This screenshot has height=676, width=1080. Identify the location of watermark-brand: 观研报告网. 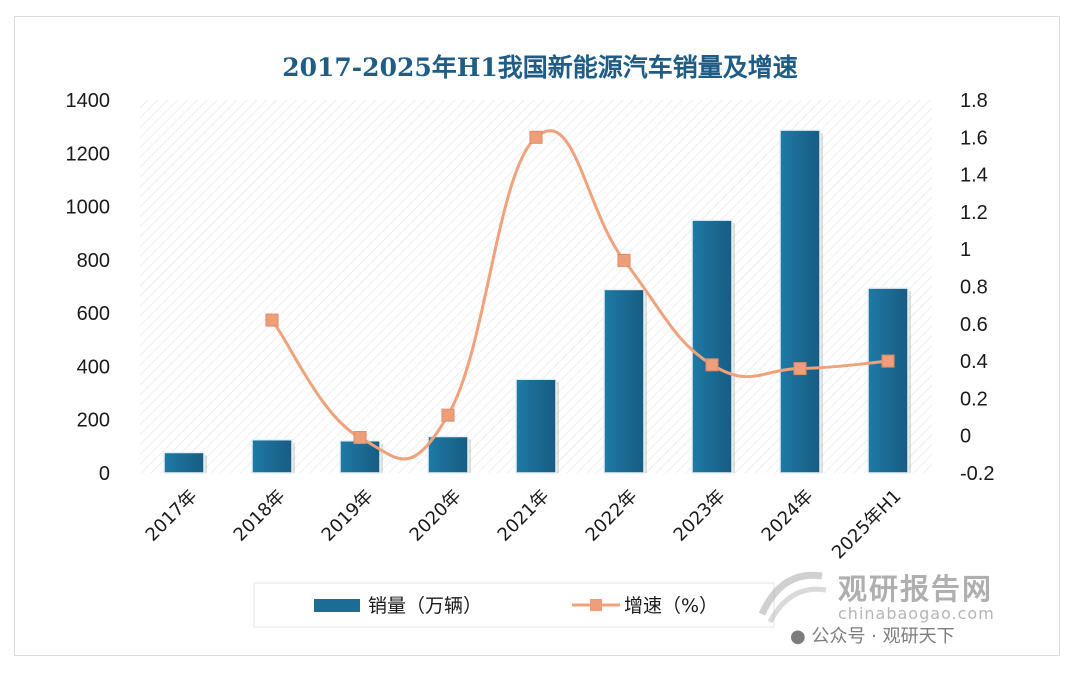
(916, 589).